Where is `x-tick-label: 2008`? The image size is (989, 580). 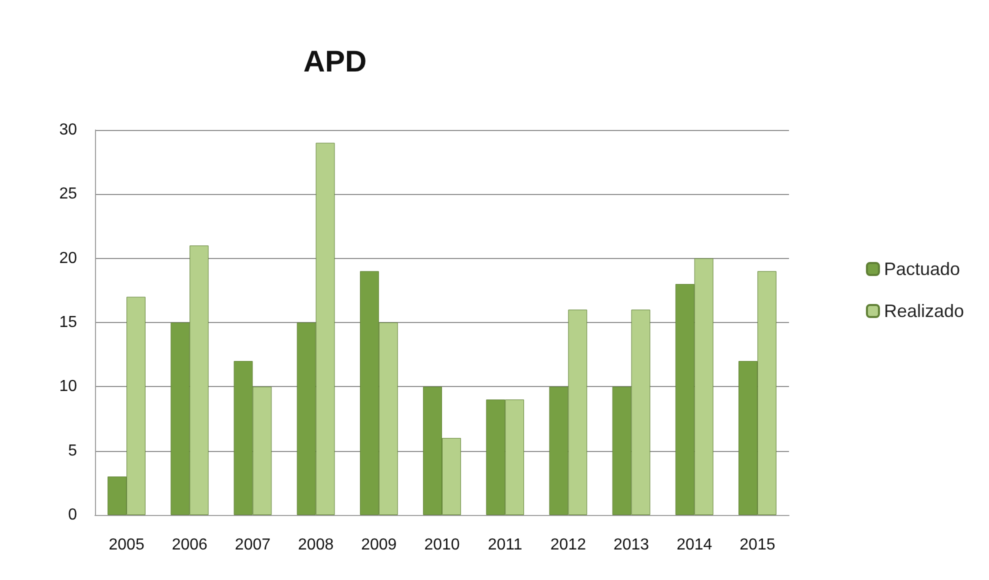 x-tick-label: 2008 is located at coordinates (316, 545).